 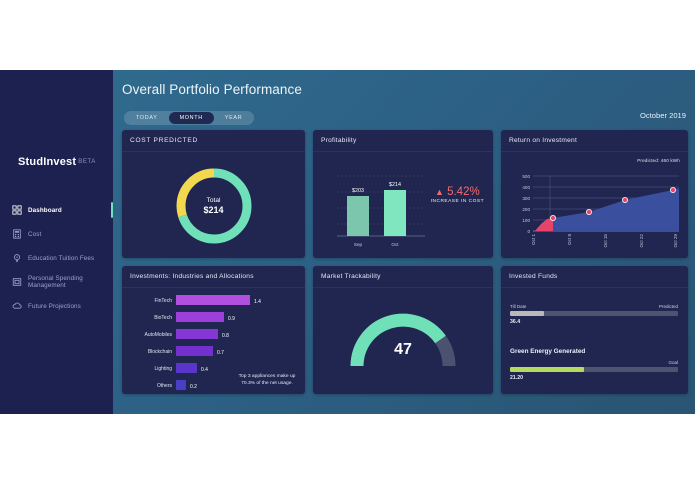 I want to click on roi-data-points, so click(x=613, y=204).